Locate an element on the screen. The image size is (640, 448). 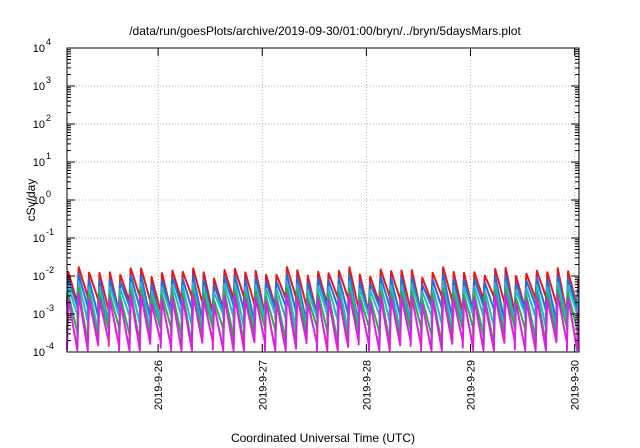
y-tick-exponent: 3 is located at coordinates (48, 80).